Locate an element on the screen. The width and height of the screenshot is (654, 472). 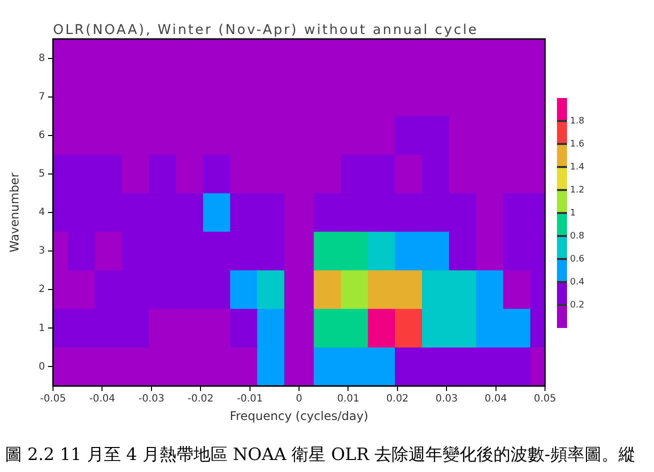
color-bar-label: 1 is located at coordinates (573, 213).